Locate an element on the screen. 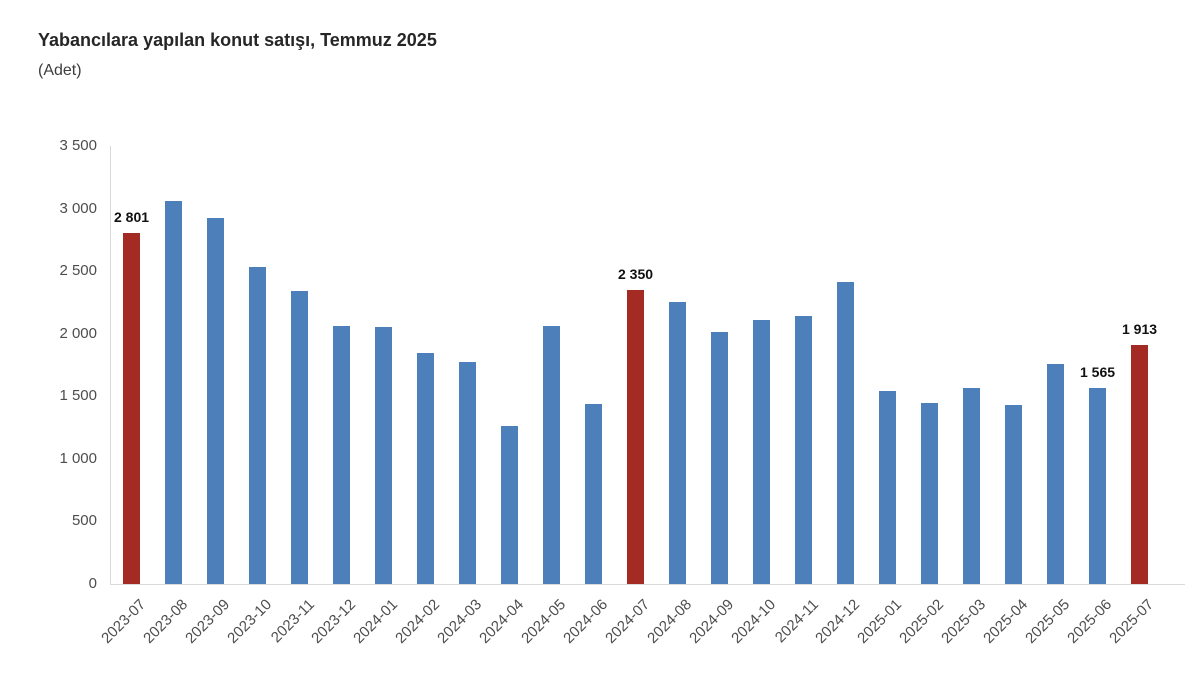  x-tick-2024-07: 2024-07 is located at coordinates (628, 621).